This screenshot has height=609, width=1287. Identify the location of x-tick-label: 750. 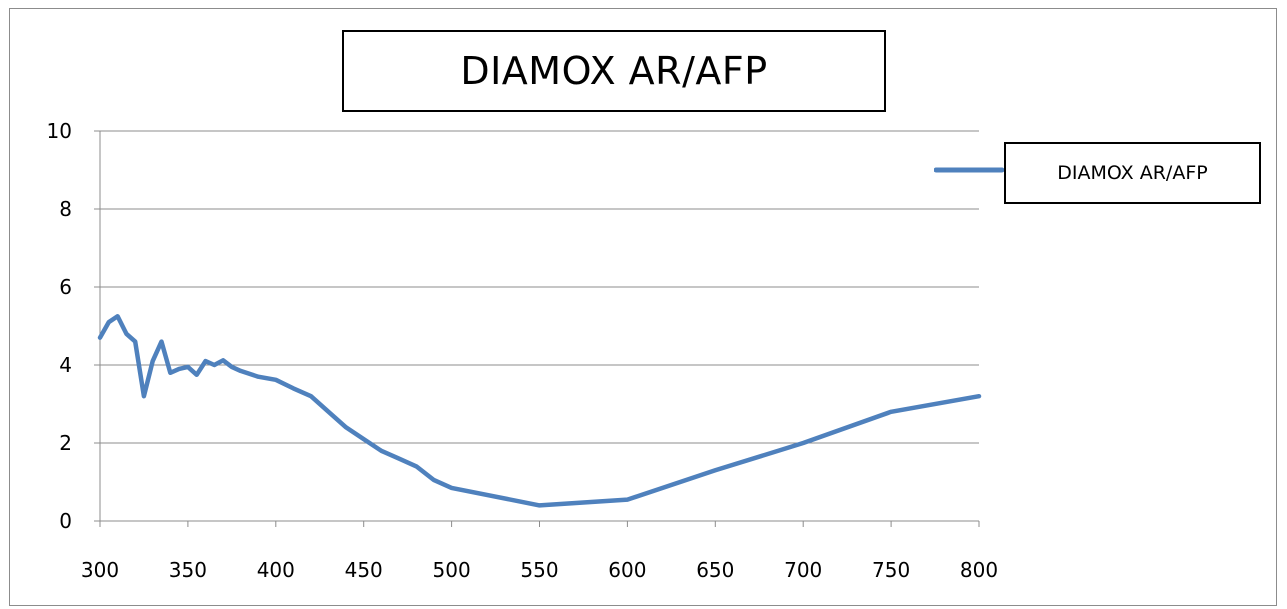
(891, 570).